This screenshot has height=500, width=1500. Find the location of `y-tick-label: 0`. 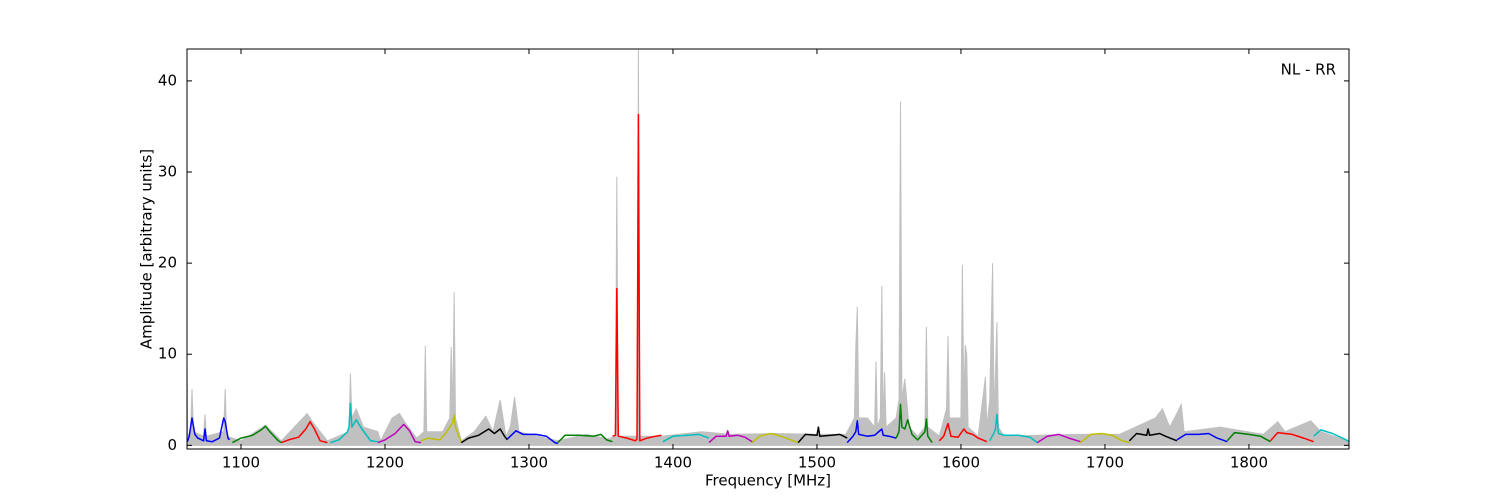

y-tick-label: 0 is located at coordinates (172, 445).